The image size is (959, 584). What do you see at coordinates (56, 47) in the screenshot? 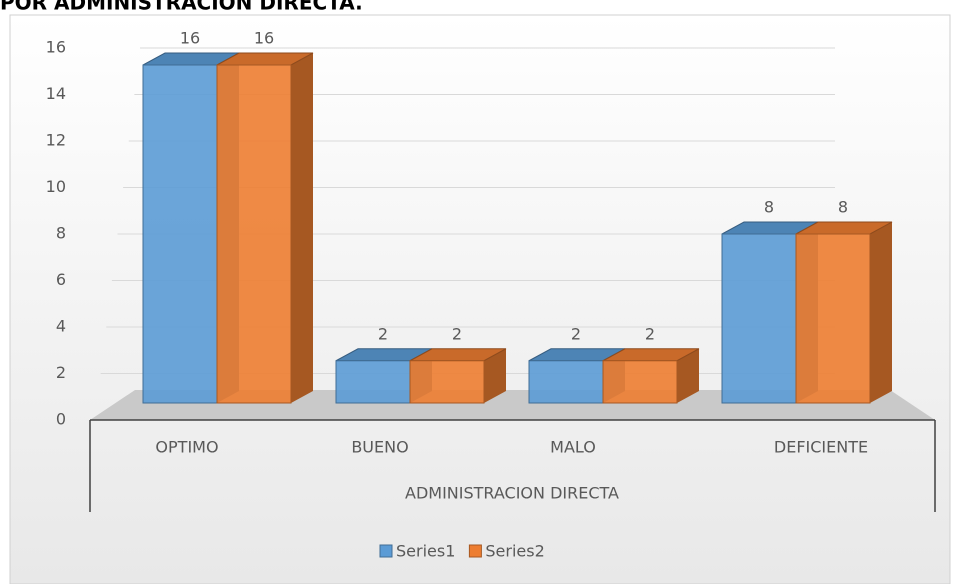
I see `y-tick-label: 16` at bounding box center [56, 47].